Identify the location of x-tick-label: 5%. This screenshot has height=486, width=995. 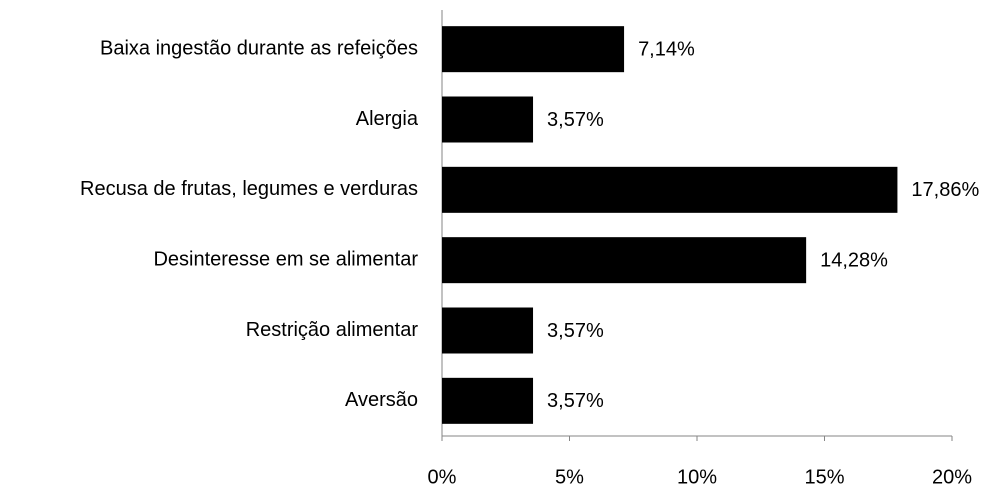
(569, 476).